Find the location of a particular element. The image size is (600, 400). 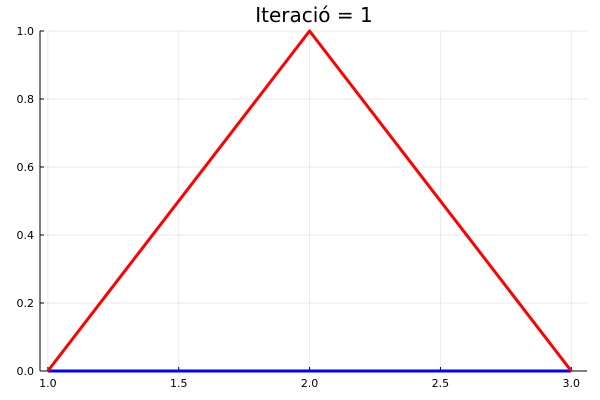

x-tick-label: 2.0 is located at coordinates (310, 383).